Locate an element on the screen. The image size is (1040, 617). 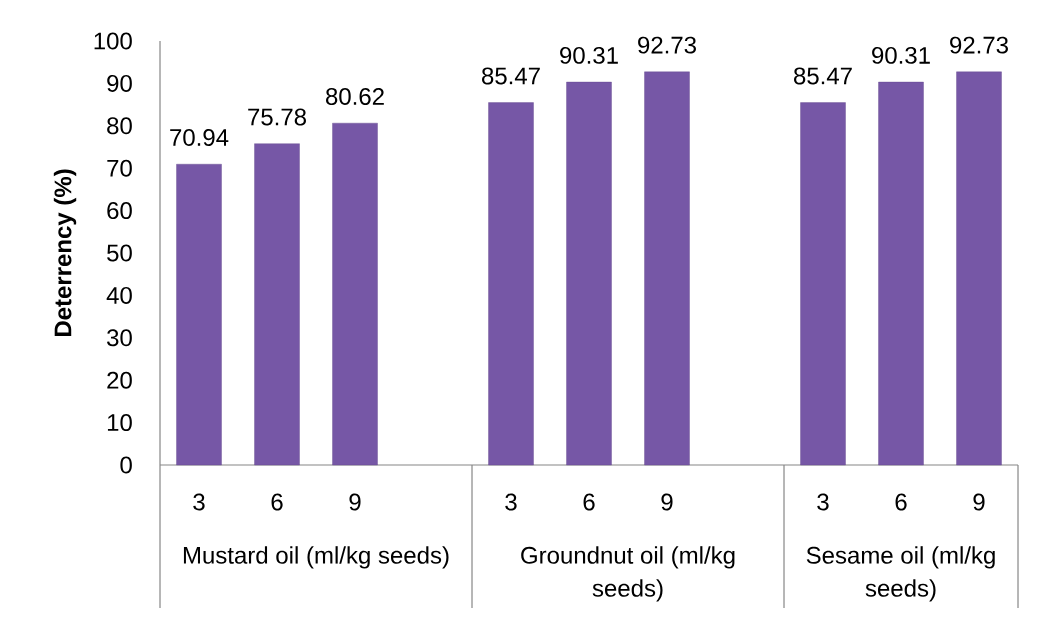
y-tick-label: 70 is located at coordinates (119, 168).